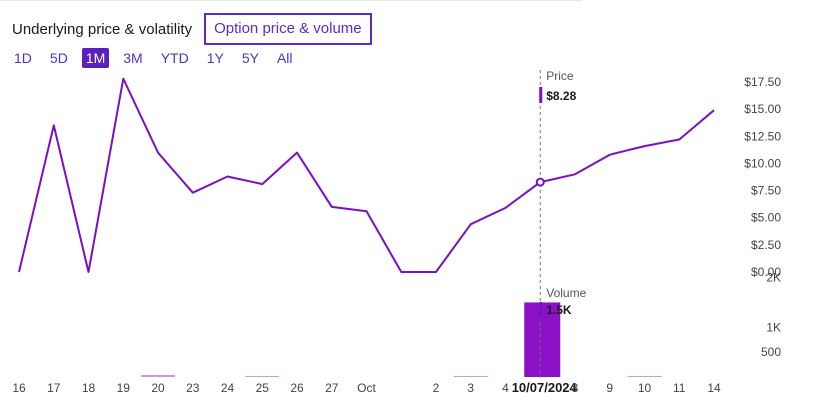 The width and height of the screenshot is (820, 420). What do you see at coordinates (762, 136) in the screenshot?
I see `price-tick-label: $12.50` at bounding box center [762, 136].